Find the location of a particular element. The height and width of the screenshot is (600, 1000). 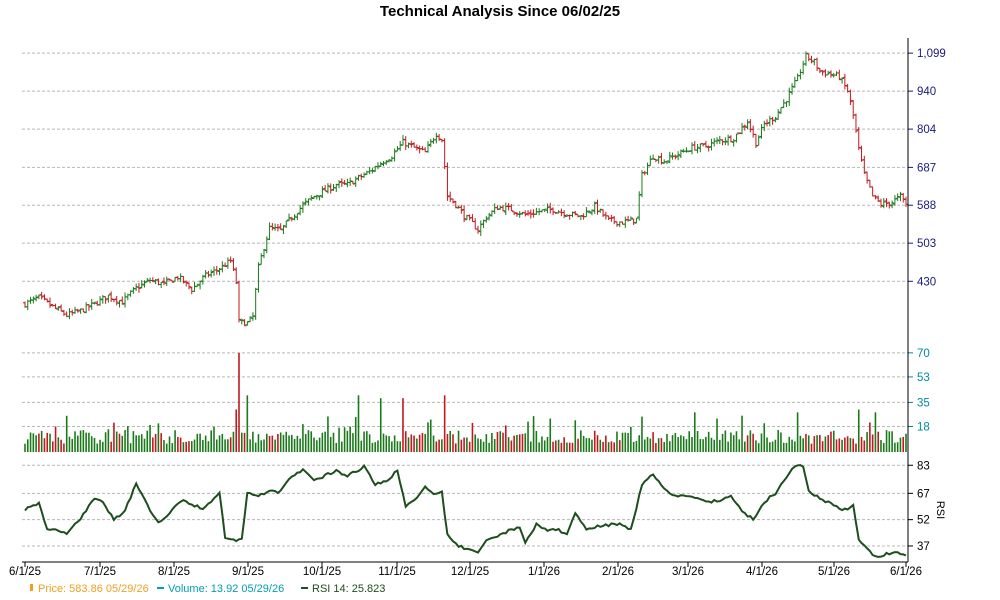

legend-marker is located at coordinates (31, 587).